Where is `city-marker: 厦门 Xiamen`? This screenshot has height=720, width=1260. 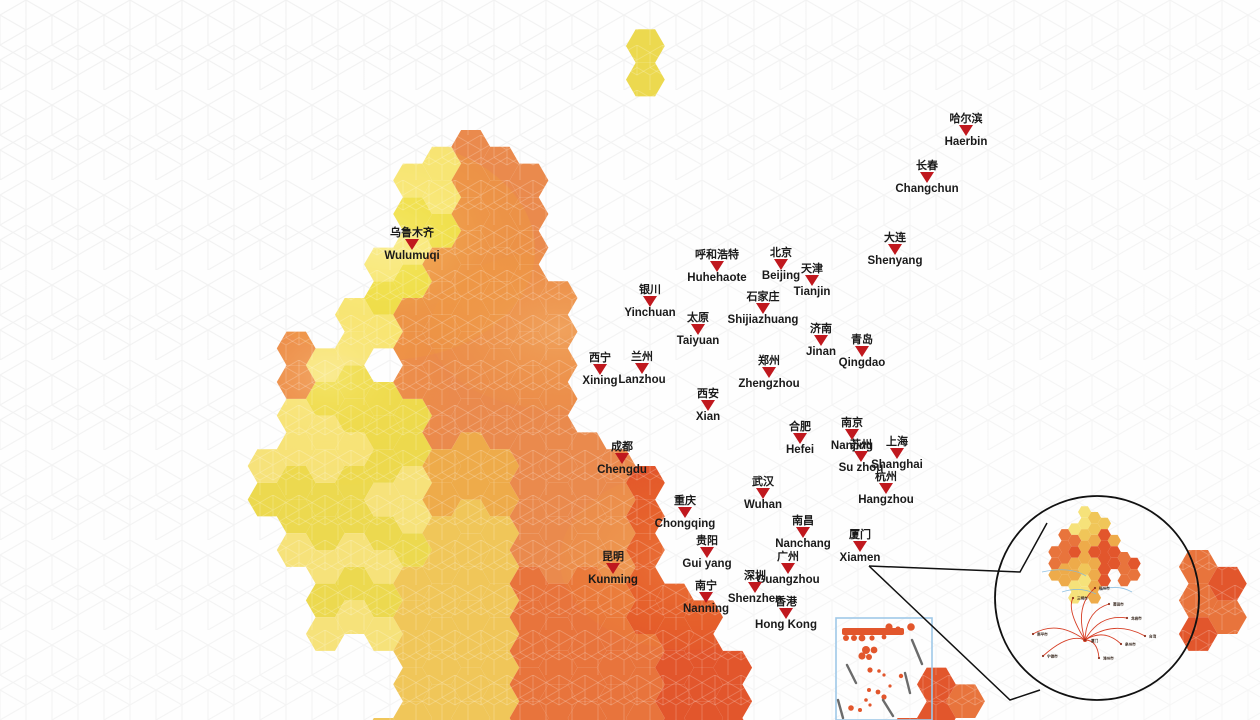
city-marker: 厦门 Xiamen is located at coordinates (860, 545).